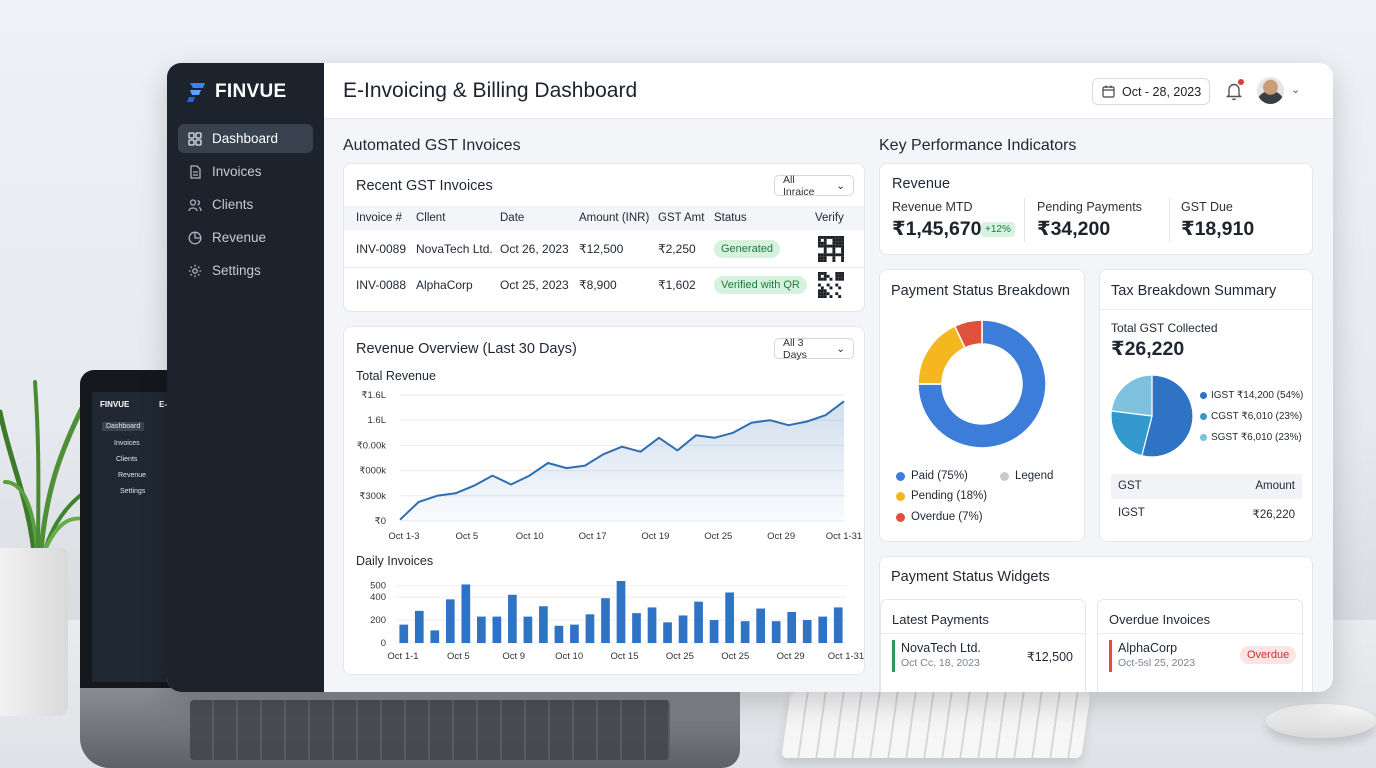  I want to click on overdue-badge: Overdue, so click(1268, 655).